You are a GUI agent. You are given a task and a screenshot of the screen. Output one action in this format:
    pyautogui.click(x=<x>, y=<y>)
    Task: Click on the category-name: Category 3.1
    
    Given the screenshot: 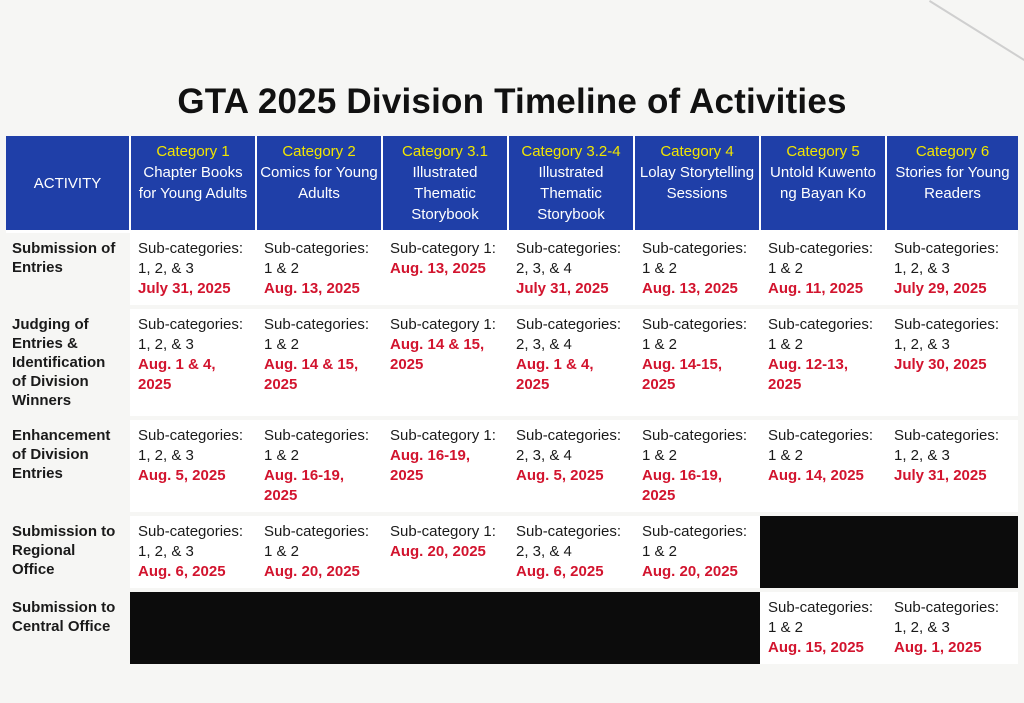 What is the action you would take?
    pyautogui.click(x=445, y=151)
    